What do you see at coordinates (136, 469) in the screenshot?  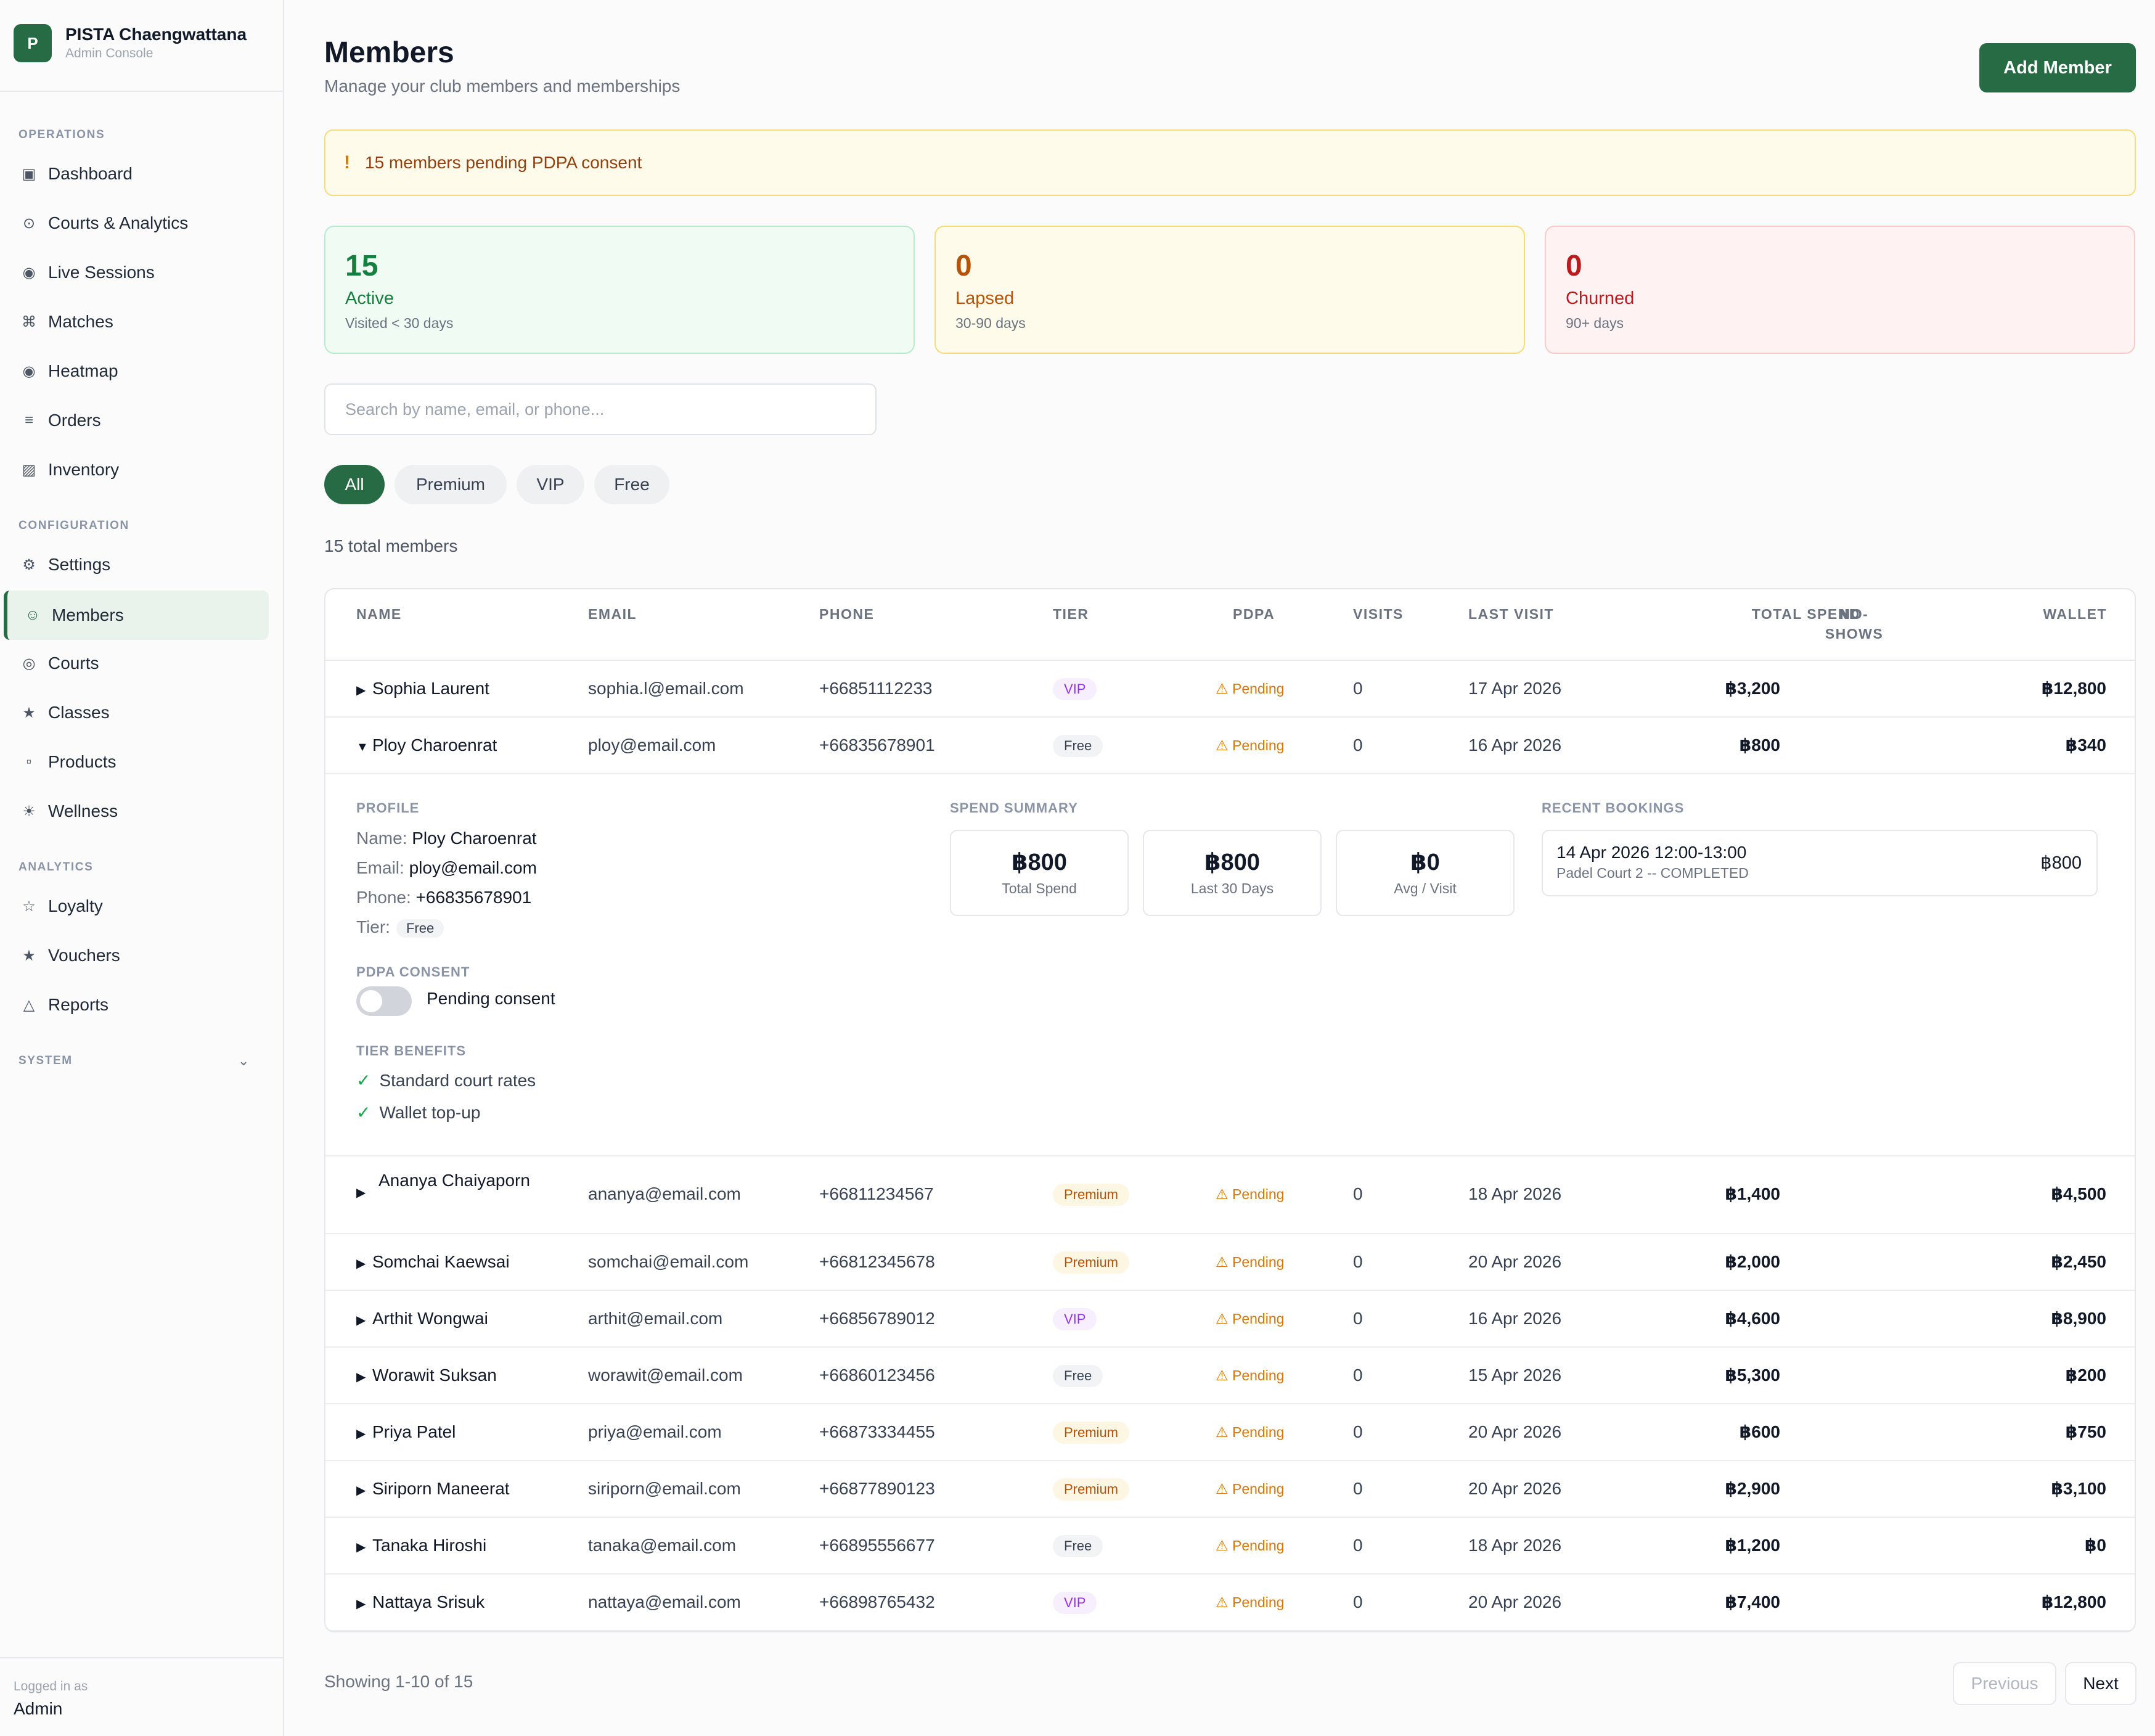 I see `sidebar-item-inventory: ▨ Inventory` at bounding box center [136, 469].